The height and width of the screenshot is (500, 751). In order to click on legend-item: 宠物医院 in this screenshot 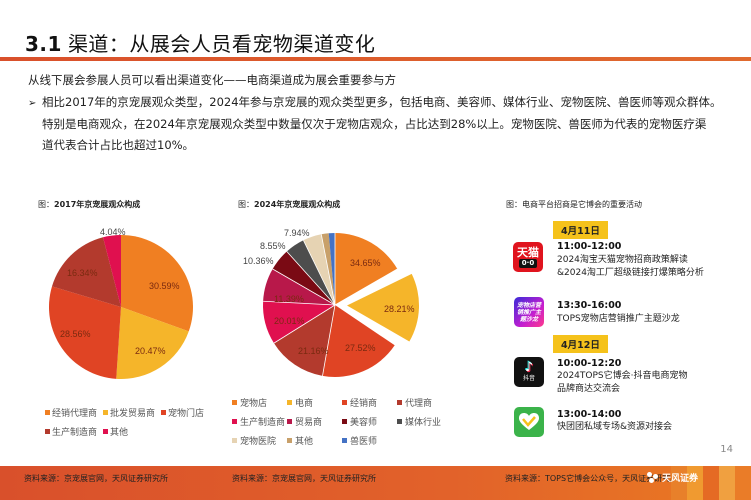, I will do `click(259, 440)`.